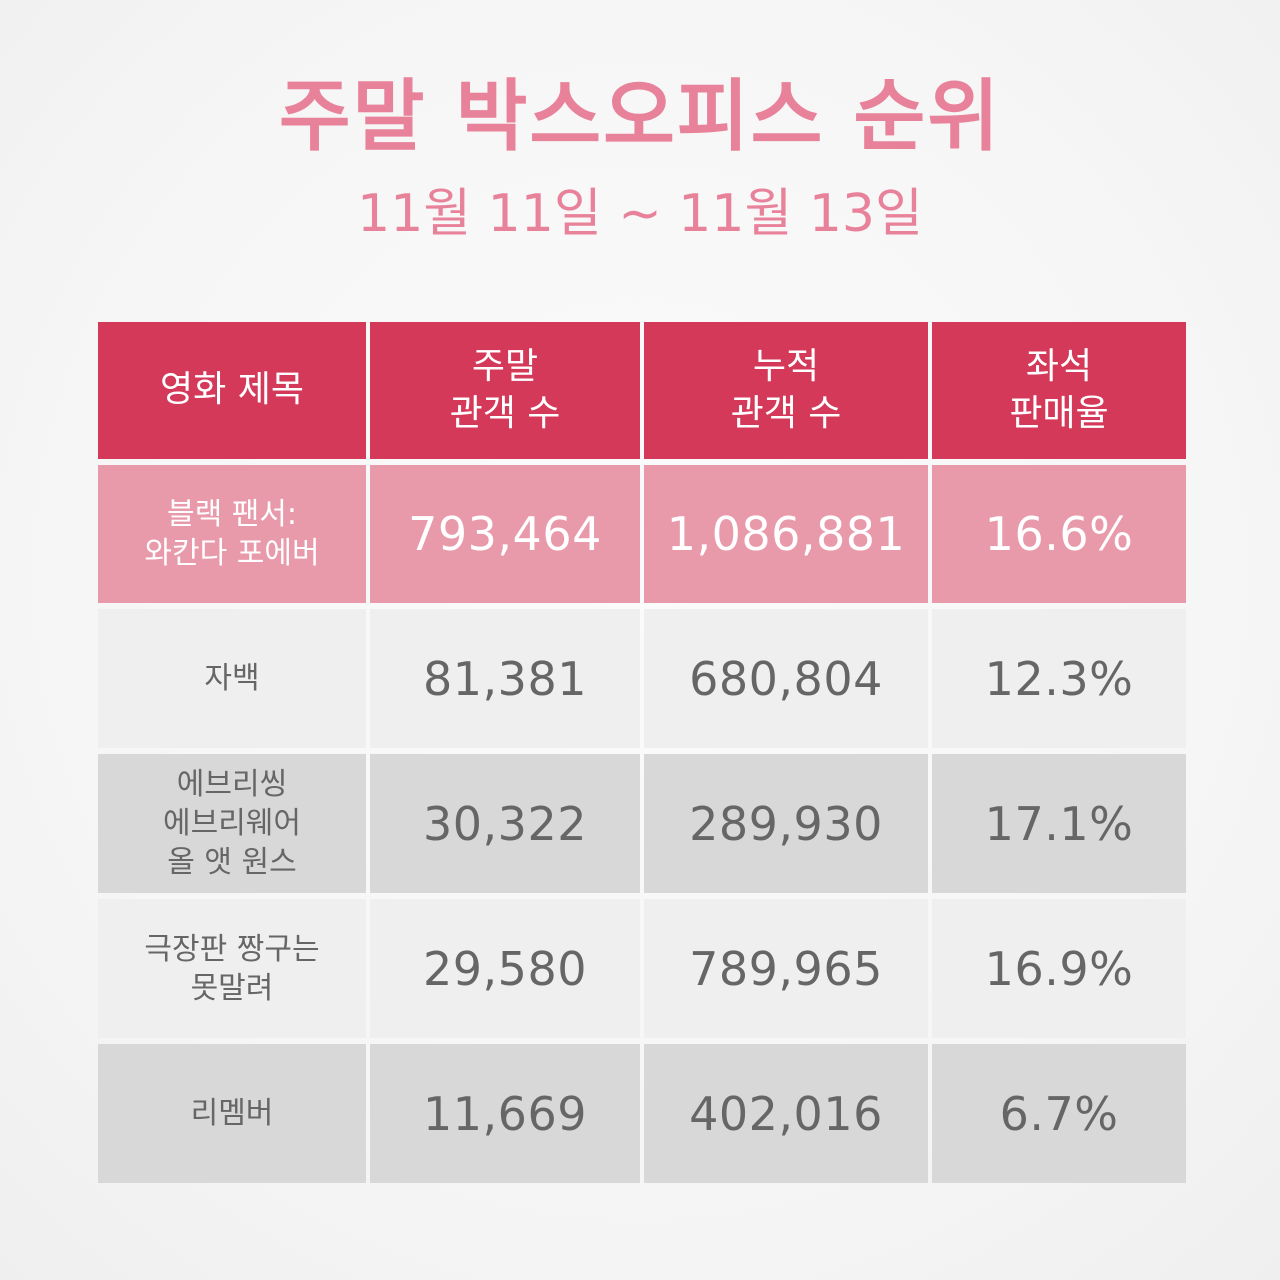 This screenshot has height=1280, width=1280. What do you see at coordinates (505, 968) in the screenshot?
I see `weekend-audience-cell: 29,580` at bounding box center [505, 968].